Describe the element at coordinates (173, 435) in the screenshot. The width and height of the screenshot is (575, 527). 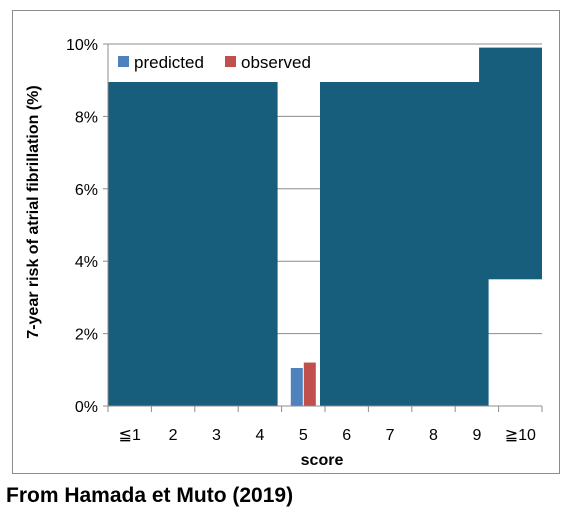
I see `x-tick-label: 2` at that location.